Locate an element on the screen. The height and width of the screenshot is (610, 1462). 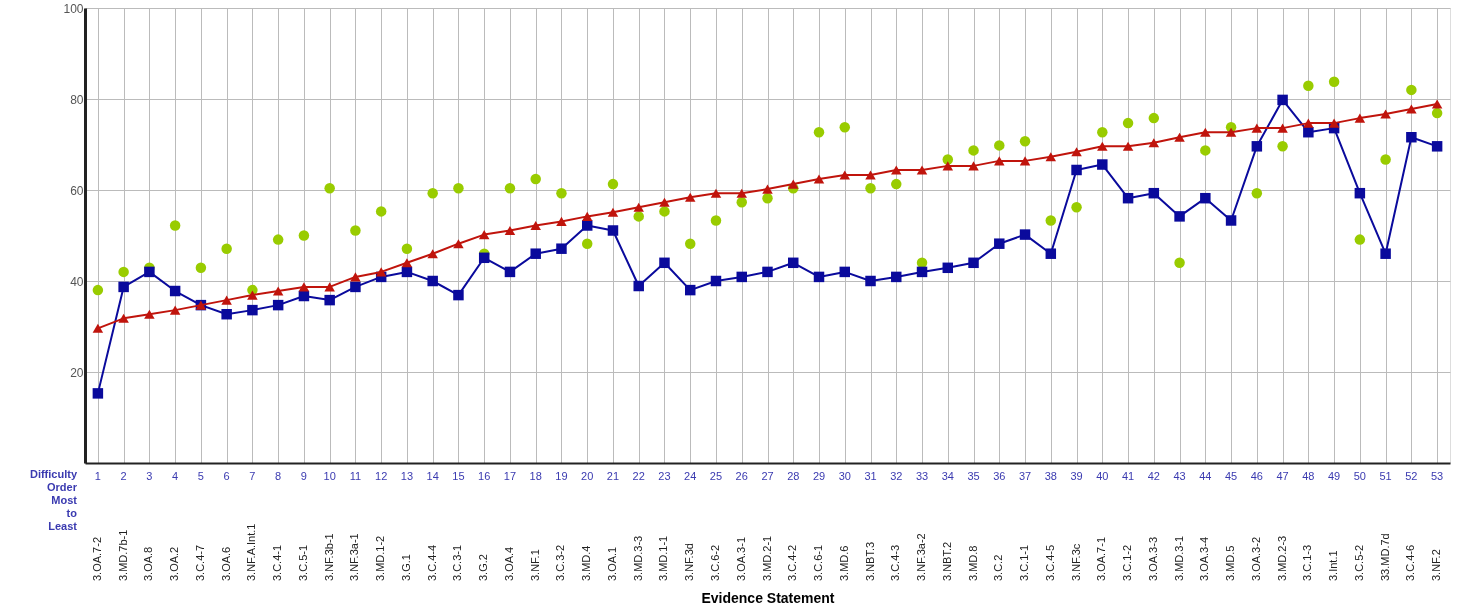
x-tick-label: 3.C.6-2 is located at coordinates (714, 562).